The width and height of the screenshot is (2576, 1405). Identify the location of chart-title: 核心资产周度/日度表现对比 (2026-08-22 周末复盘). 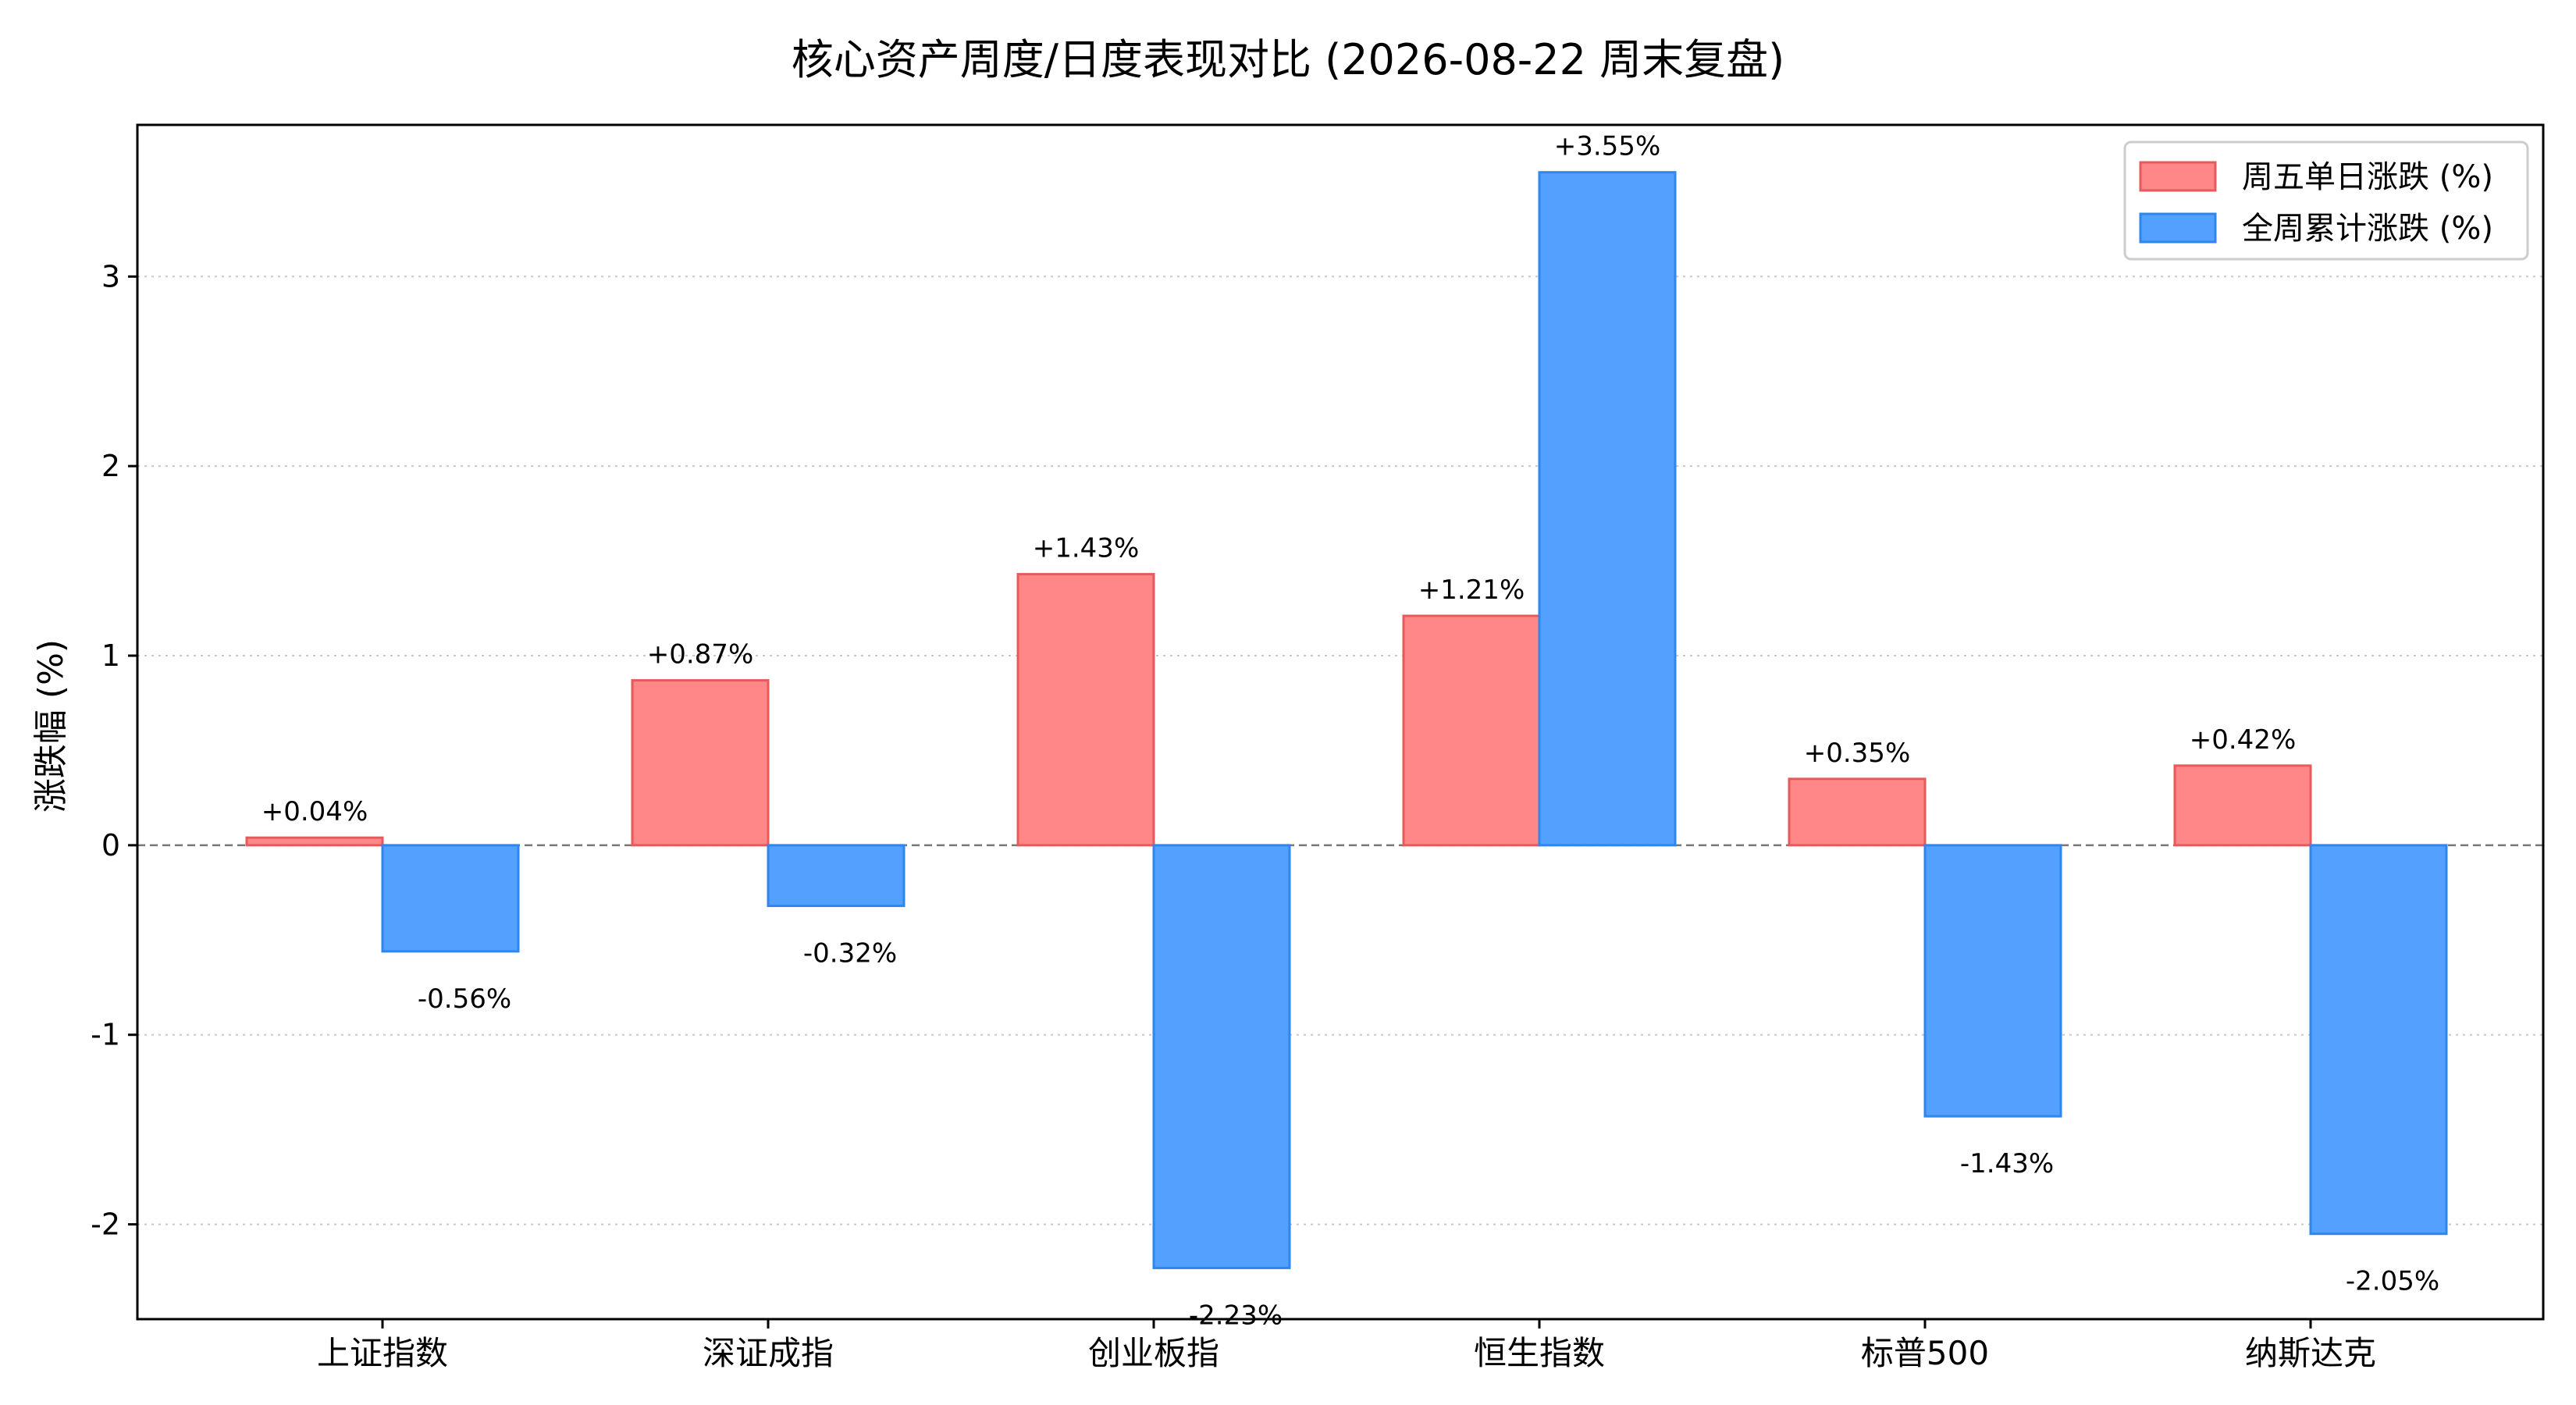
(1288, 60).